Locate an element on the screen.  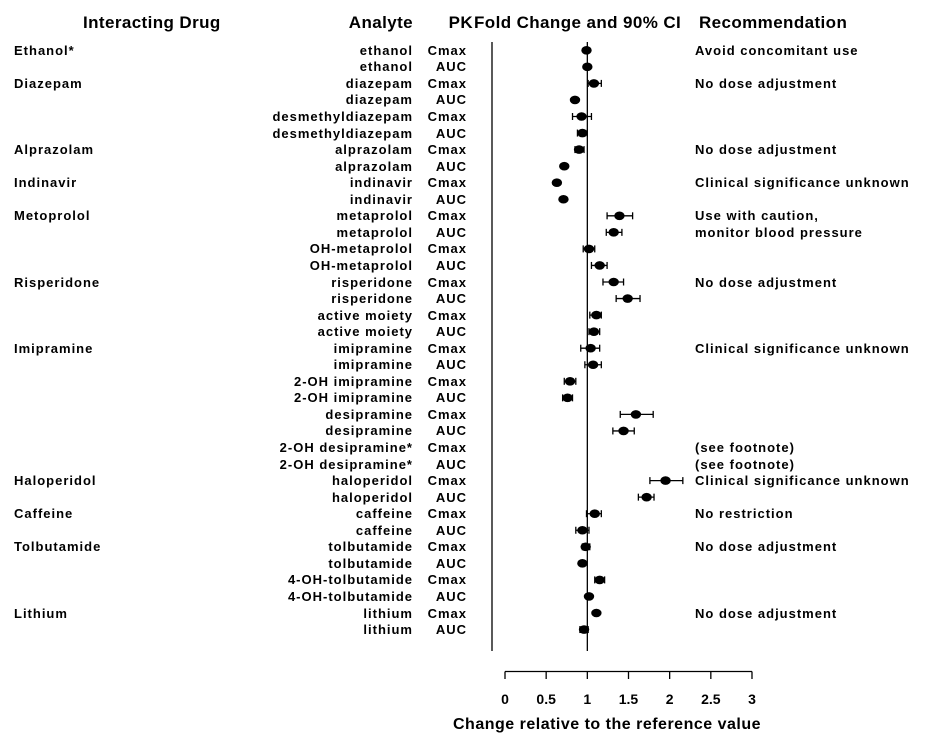
column-header-fold-change: Fold Change and 90% CI is located at coordinates (578, 22).